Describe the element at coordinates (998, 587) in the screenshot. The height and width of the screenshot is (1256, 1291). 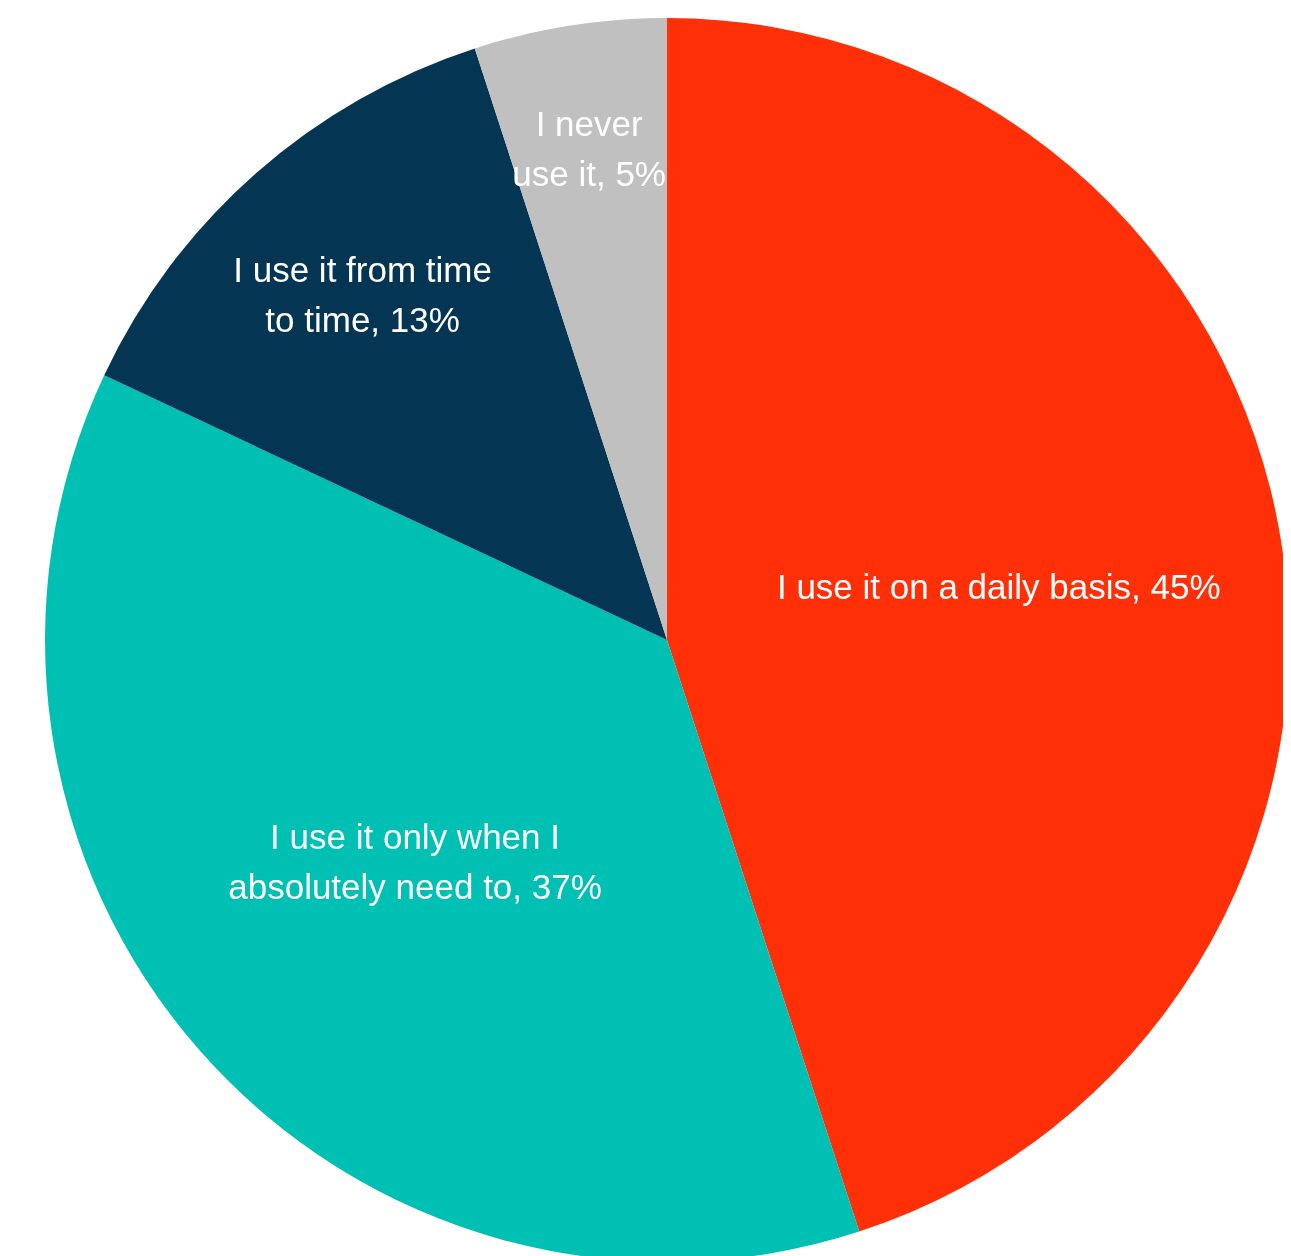
I see `slice-label: I use it on a daily basis, 45%` at that location.